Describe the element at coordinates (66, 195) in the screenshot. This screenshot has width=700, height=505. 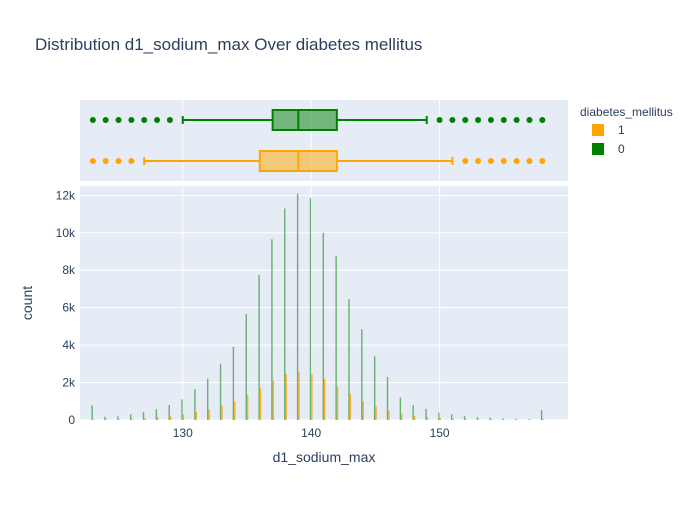
I see `y-tick-label: 12k` at that location.